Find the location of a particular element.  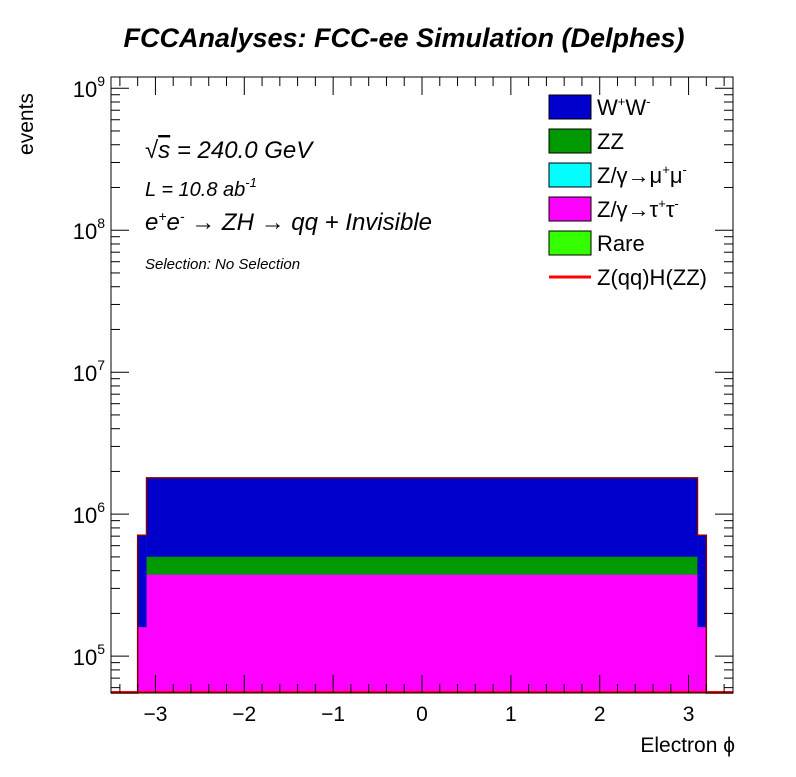

selection-annotation: Selection: No Selection is located at coordinates (222, 264).